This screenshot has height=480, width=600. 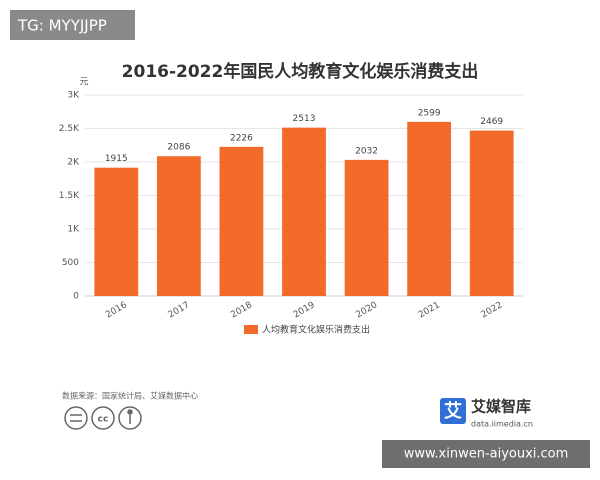 I want to click on data-label: 2513, so click(x=304, y=119).